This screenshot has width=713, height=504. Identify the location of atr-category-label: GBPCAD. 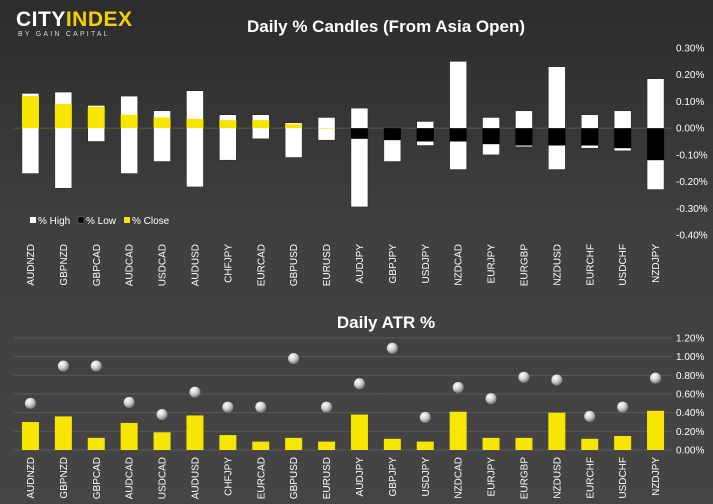
(97, 478).